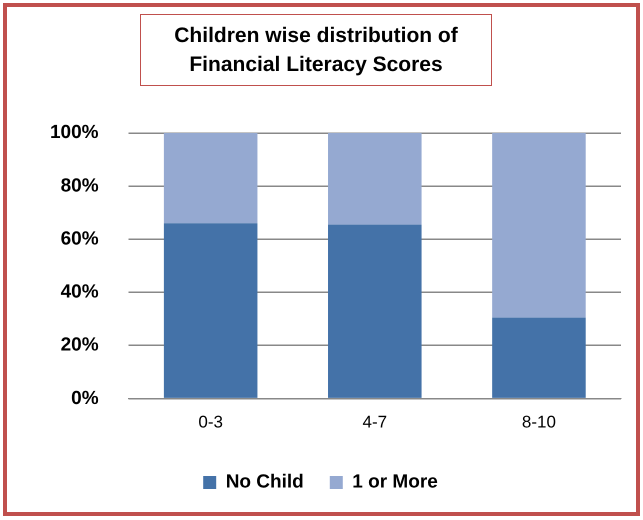  I want to click on y-tick-label: 0%, so click(85, 398).